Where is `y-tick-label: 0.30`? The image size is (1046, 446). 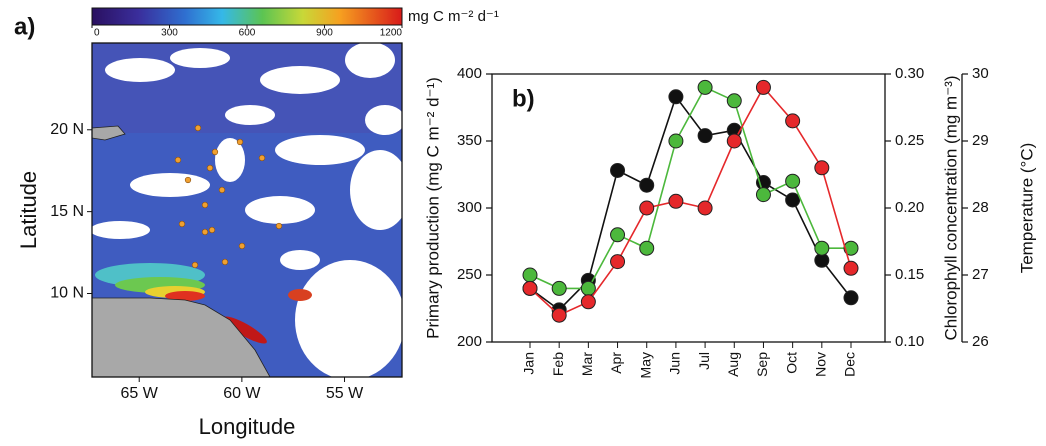
y-tick-label: 0.30 is located at coordinates (909, 73).